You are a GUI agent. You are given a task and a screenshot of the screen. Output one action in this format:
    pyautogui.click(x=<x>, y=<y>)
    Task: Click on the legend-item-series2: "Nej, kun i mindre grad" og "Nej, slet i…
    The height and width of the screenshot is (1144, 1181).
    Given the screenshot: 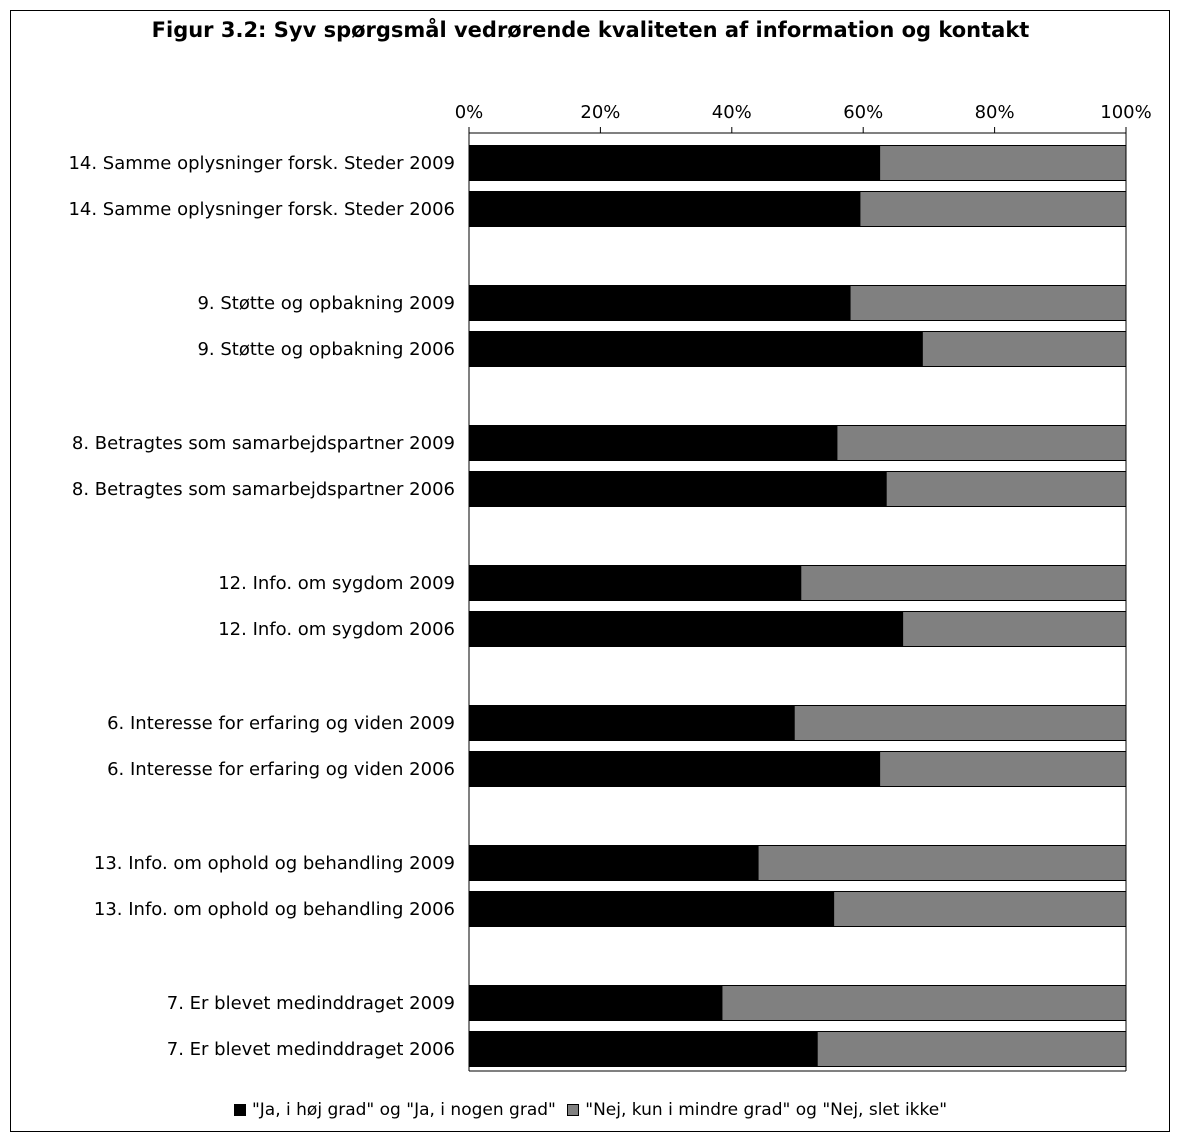 What is the action you would take?
    pyautogui.click(x=757, y=1110)
    